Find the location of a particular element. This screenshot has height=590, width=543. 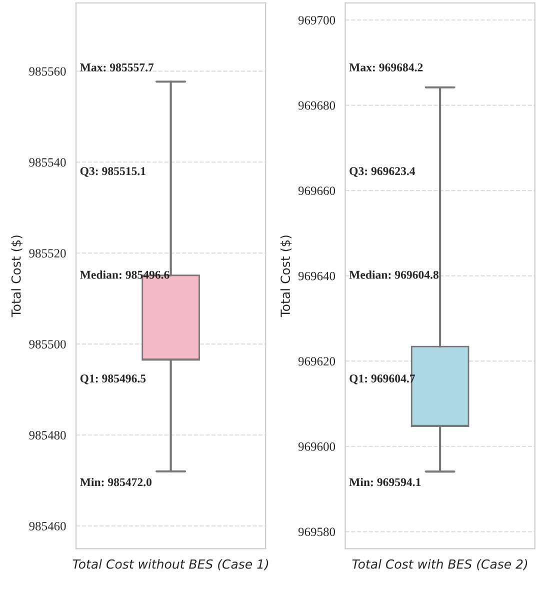

annotation: Max: 985557.7 is located at coordinates (117, 67).